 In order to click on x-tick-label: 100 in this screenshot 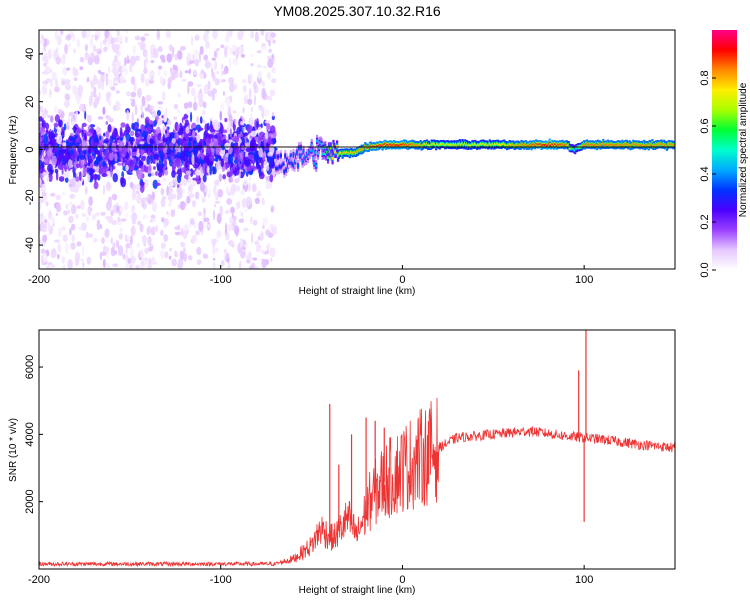, I will do `click(584, 580)`.